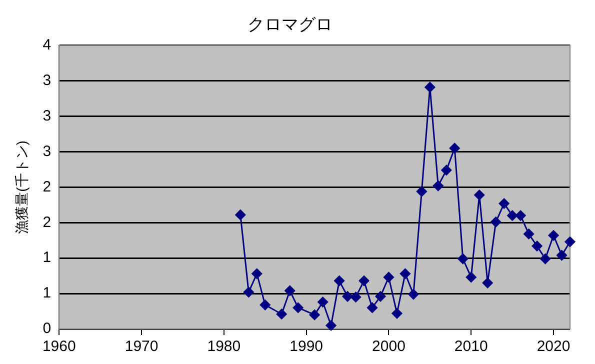 The width and height of the screenshot is (595, 364). What do you see at coordinates (389, 347) in the screenshot?
I see `x-tick-label: 2000` at bounding box center [389, 347].